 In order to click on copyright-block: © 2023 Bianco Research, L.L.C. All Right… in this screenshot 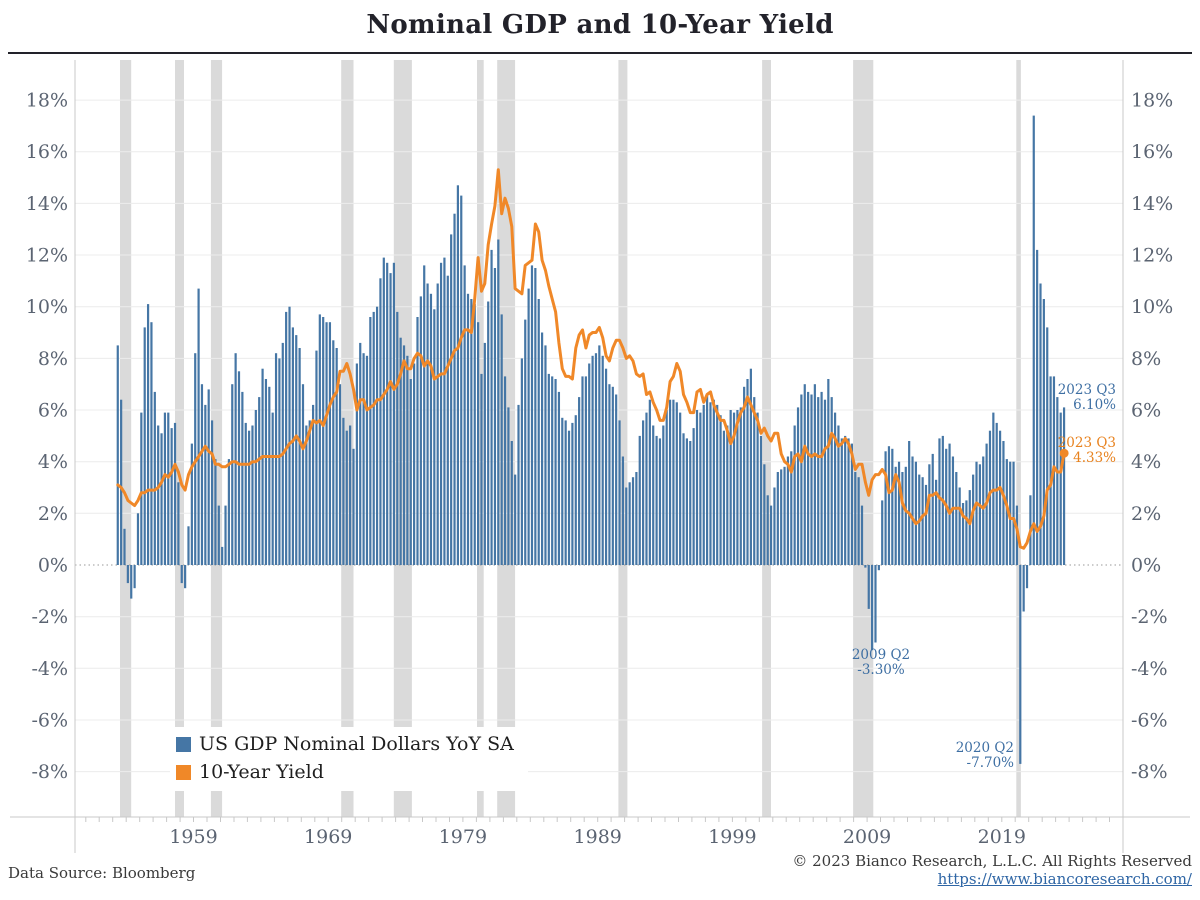, I will do `click(992, 870)`.